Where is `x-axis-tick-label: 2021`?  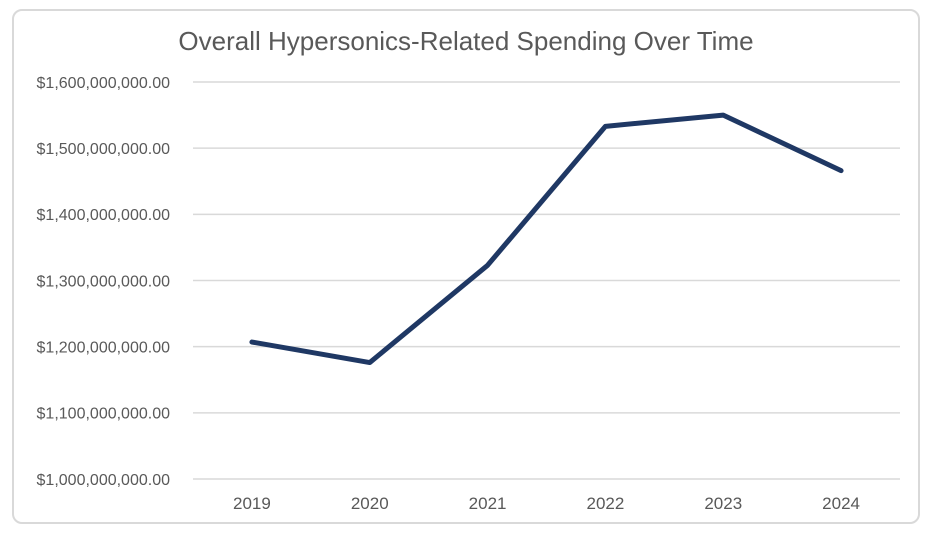
x-axis-tick-label: 2021 is located at coordinates (488, 503).